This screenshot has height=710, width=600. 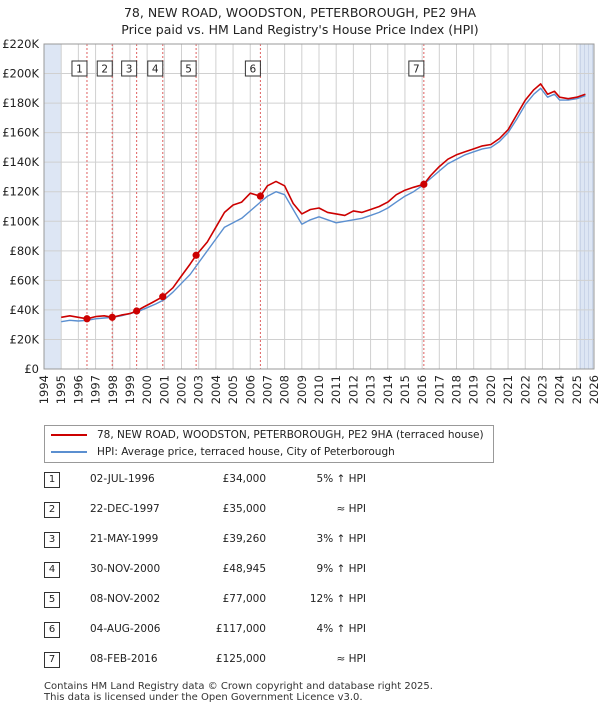 What do you see at coordinates (244, 479) in the screenshot?
I see `row-price: £34,000` at bounding box center [244, 479].